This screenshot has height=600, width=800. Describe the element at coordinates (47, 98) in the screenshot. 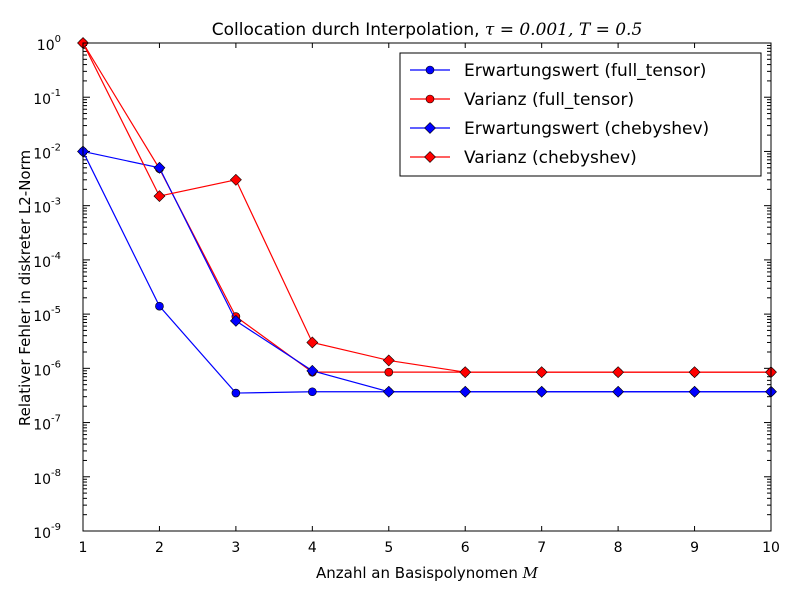

I see `y-tick-label: 10⁻¹` at that location.